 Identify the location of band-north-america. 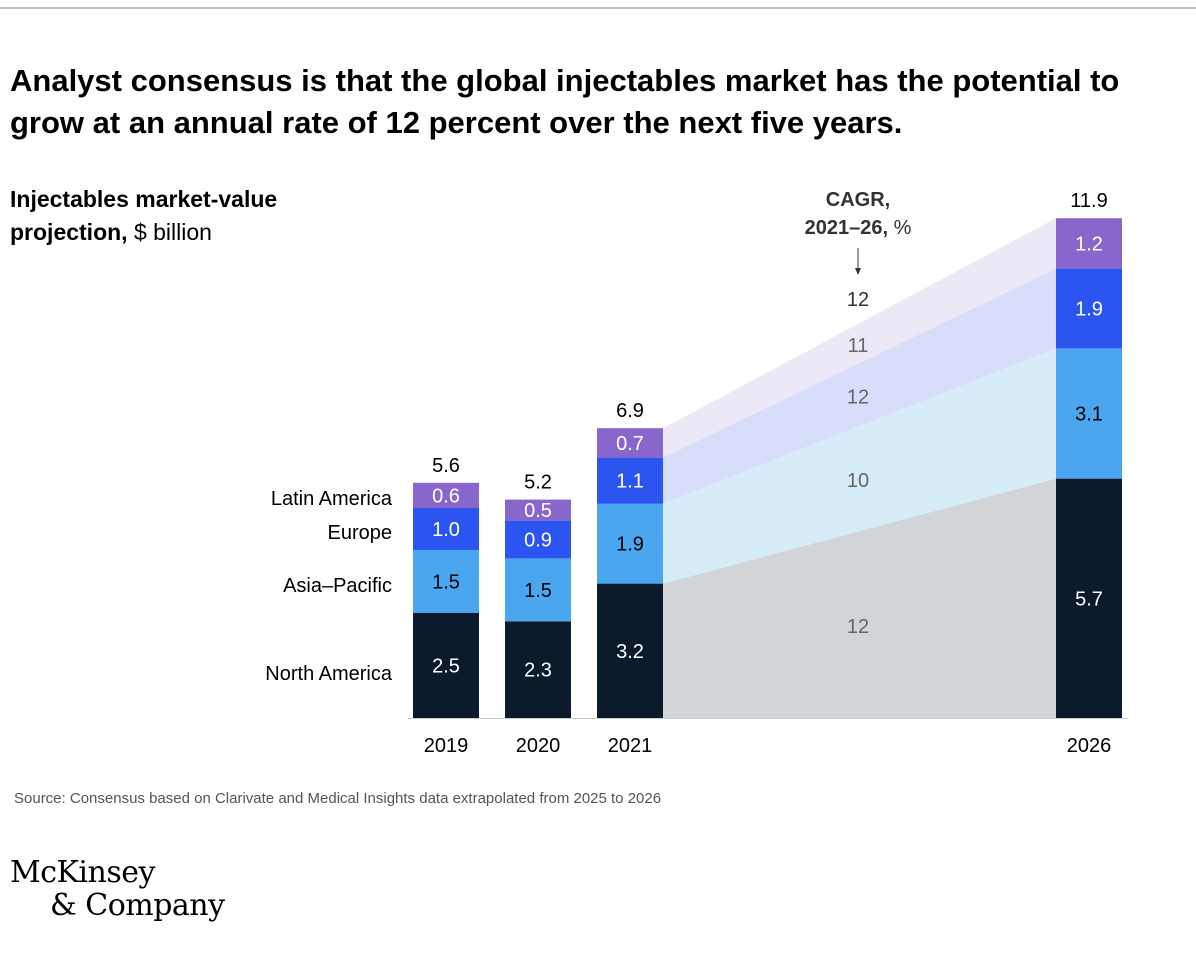
(859, 598).